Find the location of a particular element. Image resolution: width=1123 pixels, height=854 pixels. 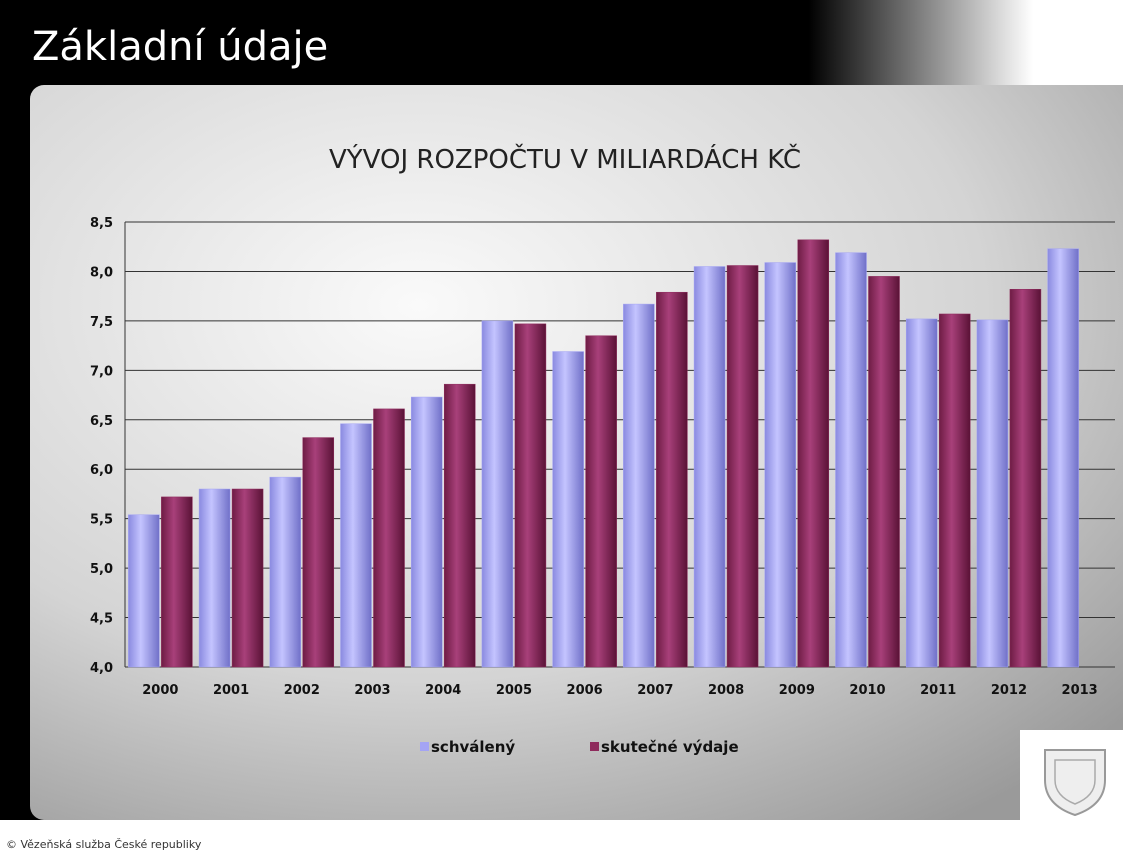

x-tick-label: 2005 is located at coordinates (514, 690).